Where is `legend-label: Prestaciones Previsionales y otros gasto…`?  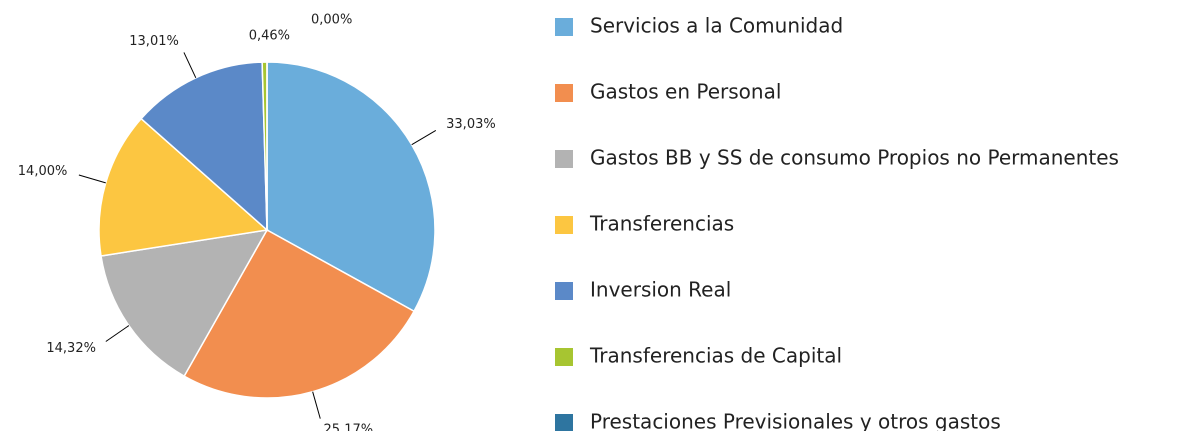
legend-label: Prestaciones Previsionales y otros gasto… is located at coordinates (795, 420).